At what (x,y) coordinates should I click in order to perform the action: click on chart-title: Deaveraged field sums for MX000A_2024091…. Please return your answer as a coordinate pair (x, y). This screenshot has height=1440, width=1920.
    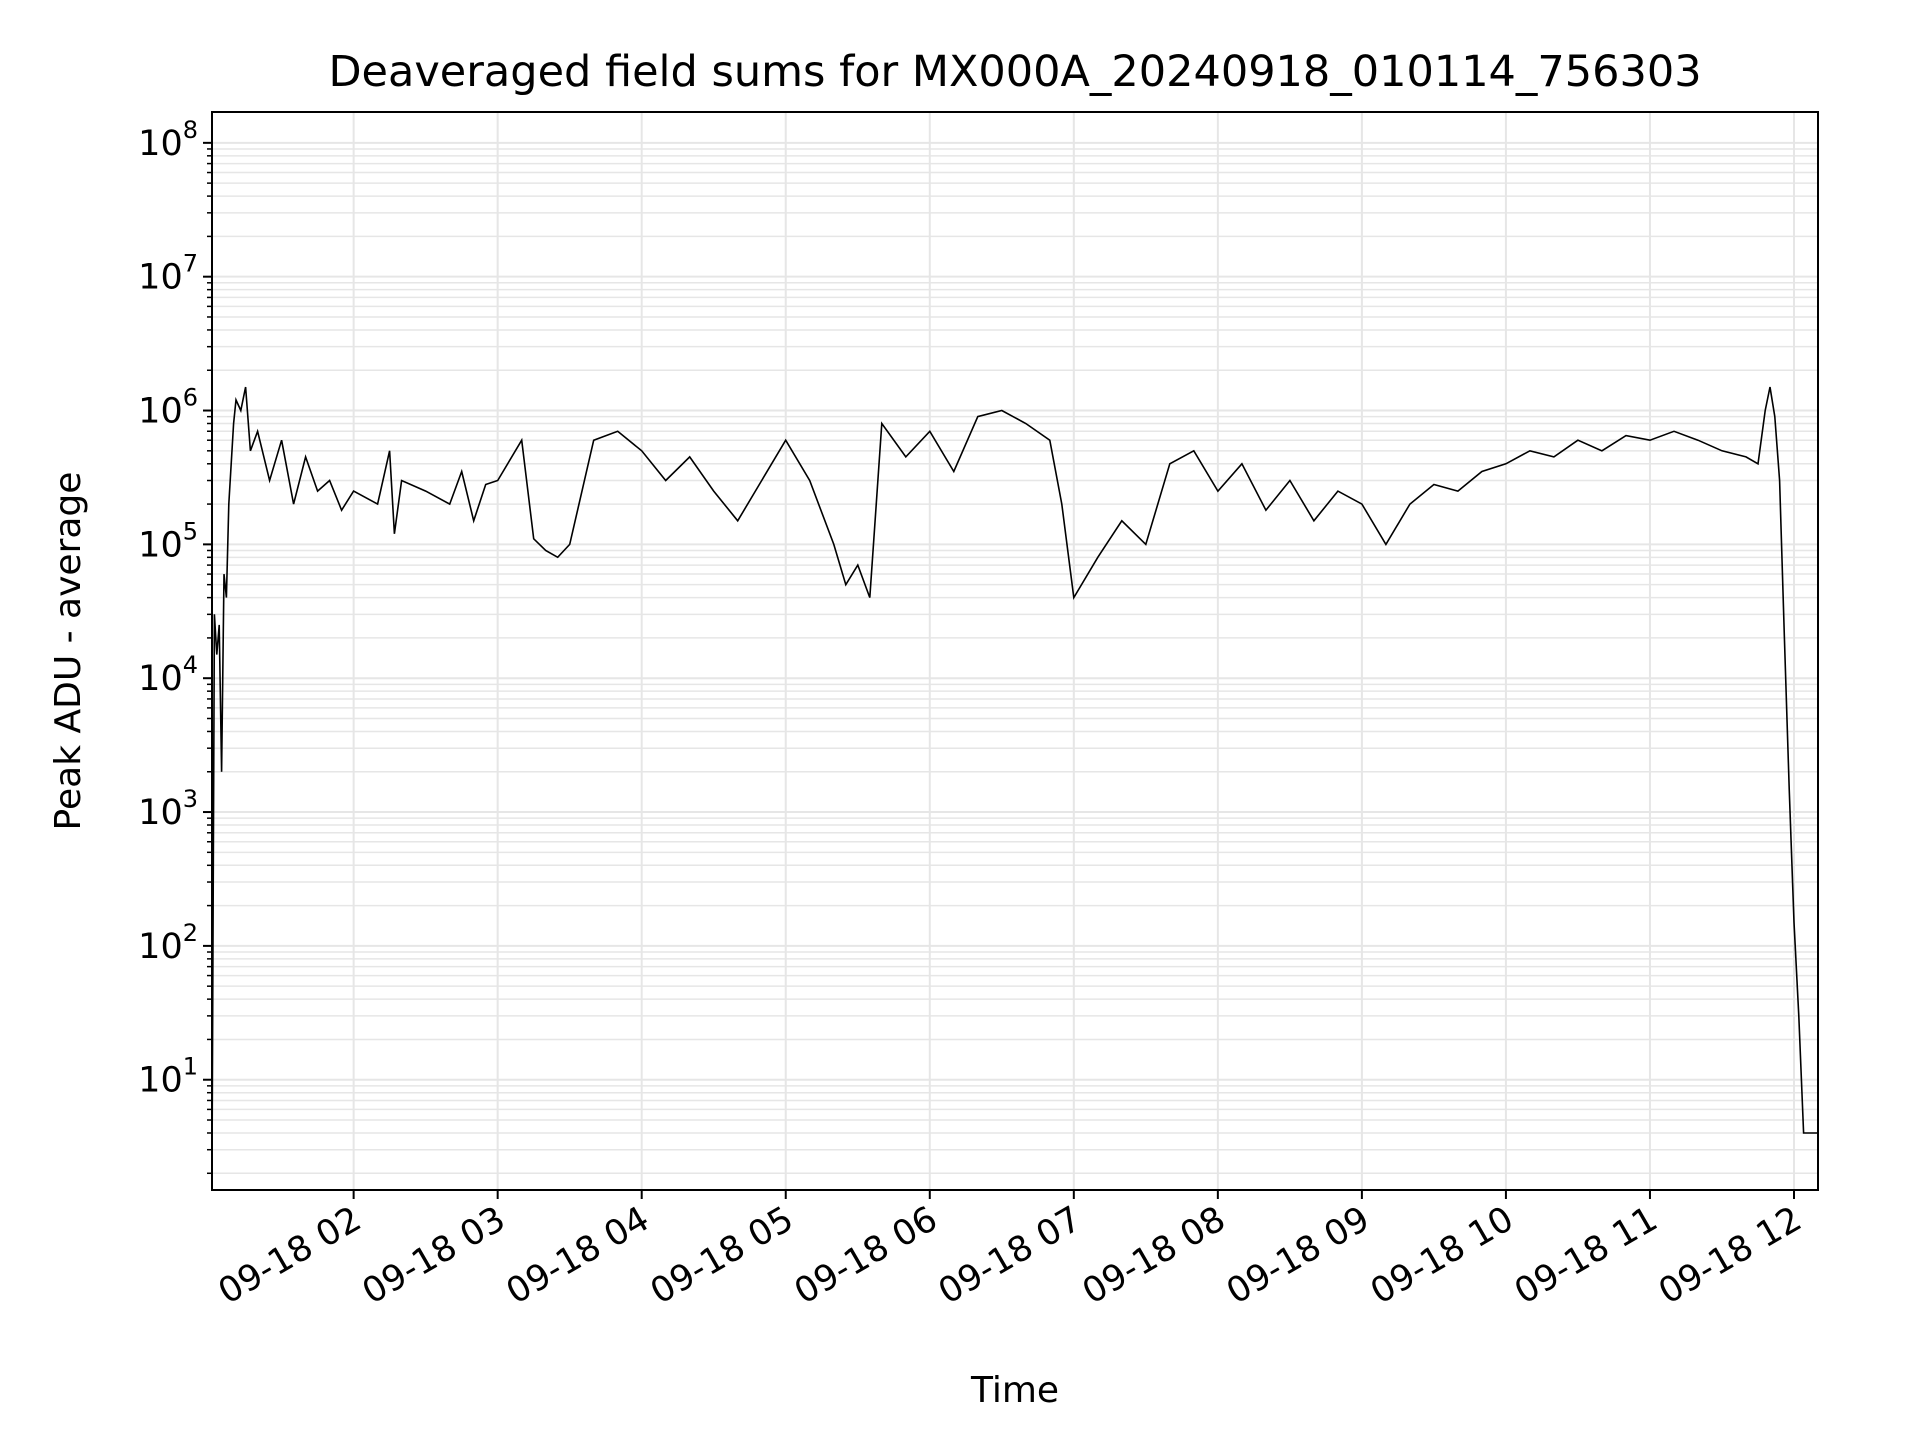
    Looking at the image, I should click on (1014, 72).